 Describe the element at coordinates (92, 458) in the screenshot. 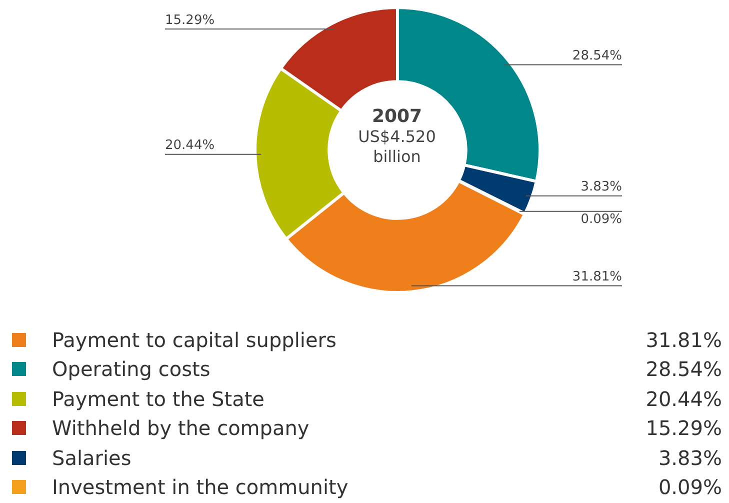

I see `legend-label: Salaries` at that location.